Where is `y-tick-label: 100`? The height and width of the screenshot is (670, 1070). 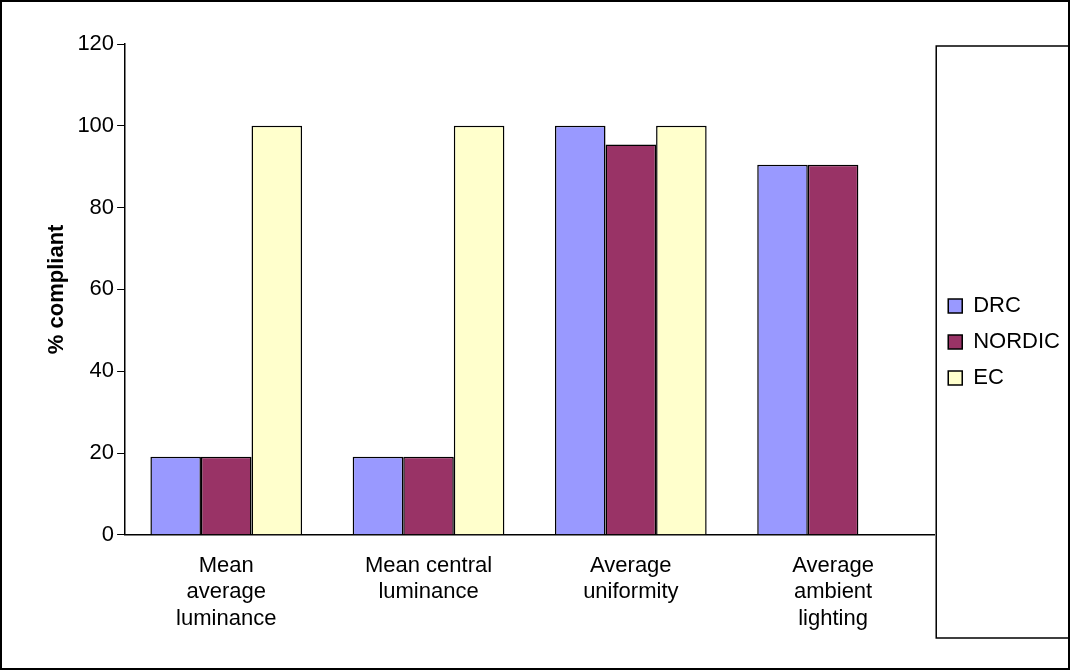 y-tick-label: 100 is located at coordinates (96, 124).